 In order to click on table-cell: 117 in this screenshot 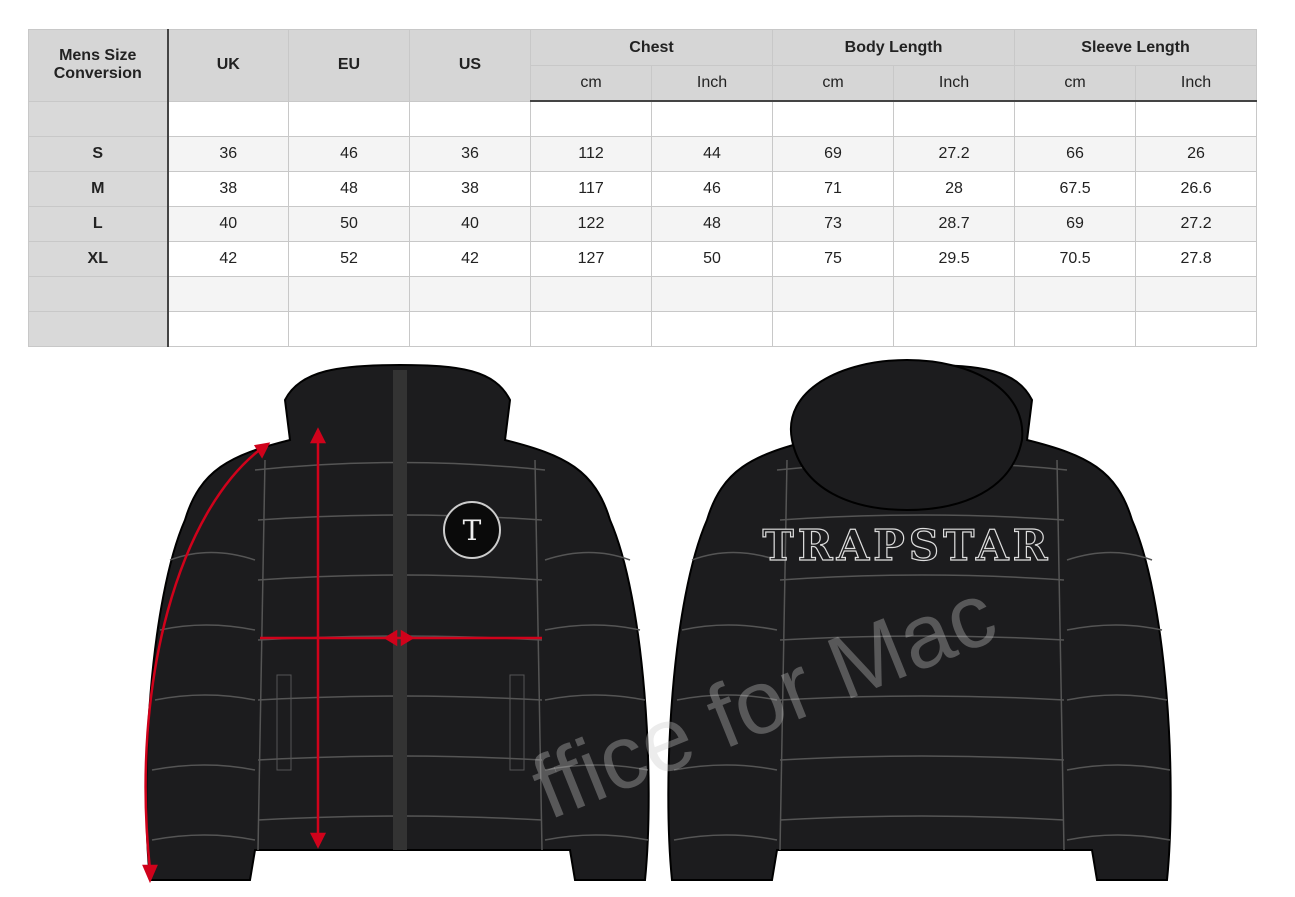, I will do `click(591, 189)`.